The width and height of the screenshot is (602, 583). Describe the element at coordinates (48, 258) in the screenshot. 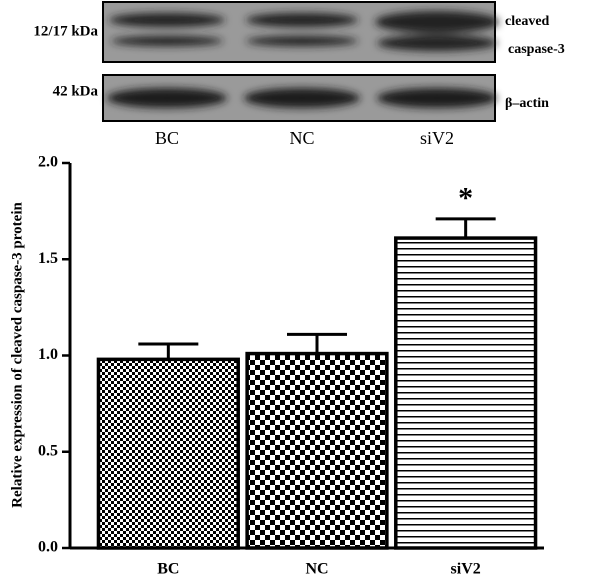

I see `y-tick-label: 1.5` at that location.